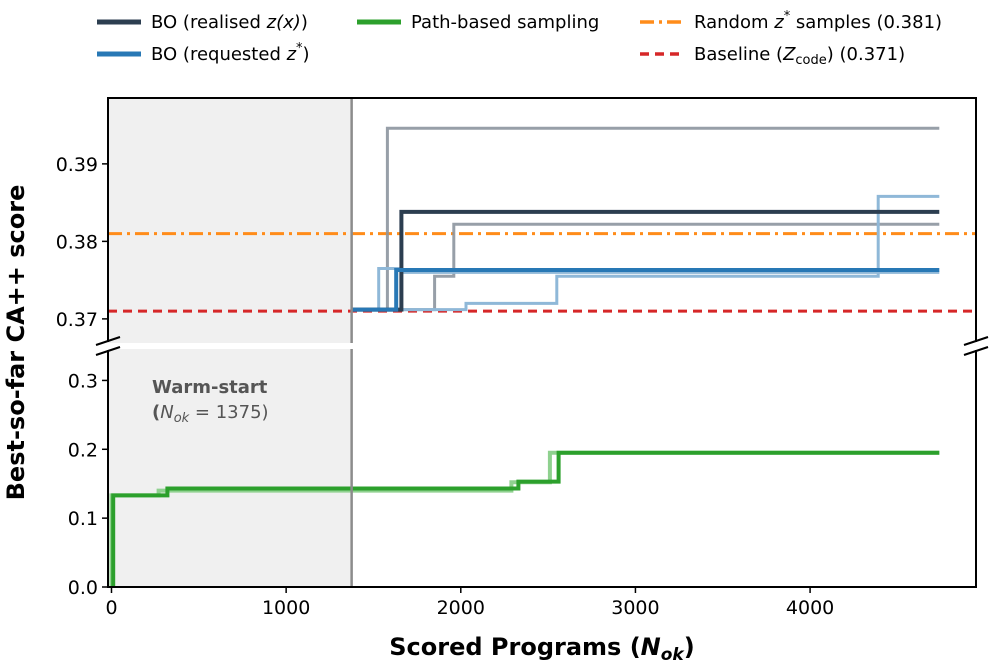 This screenshot has height=665, width=996. I want to click on x-tick-label: 3000, so click(635, 608).